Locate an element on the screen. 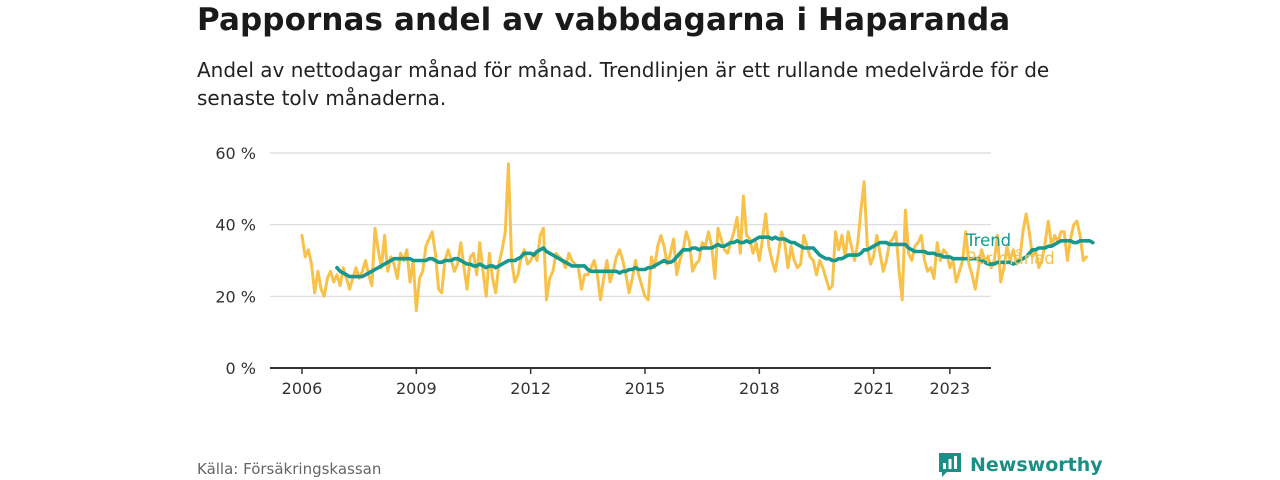 This screenshot has height=480, width=1280. x-tick-label-2006: 2006 is located at coordinates (302, 388).